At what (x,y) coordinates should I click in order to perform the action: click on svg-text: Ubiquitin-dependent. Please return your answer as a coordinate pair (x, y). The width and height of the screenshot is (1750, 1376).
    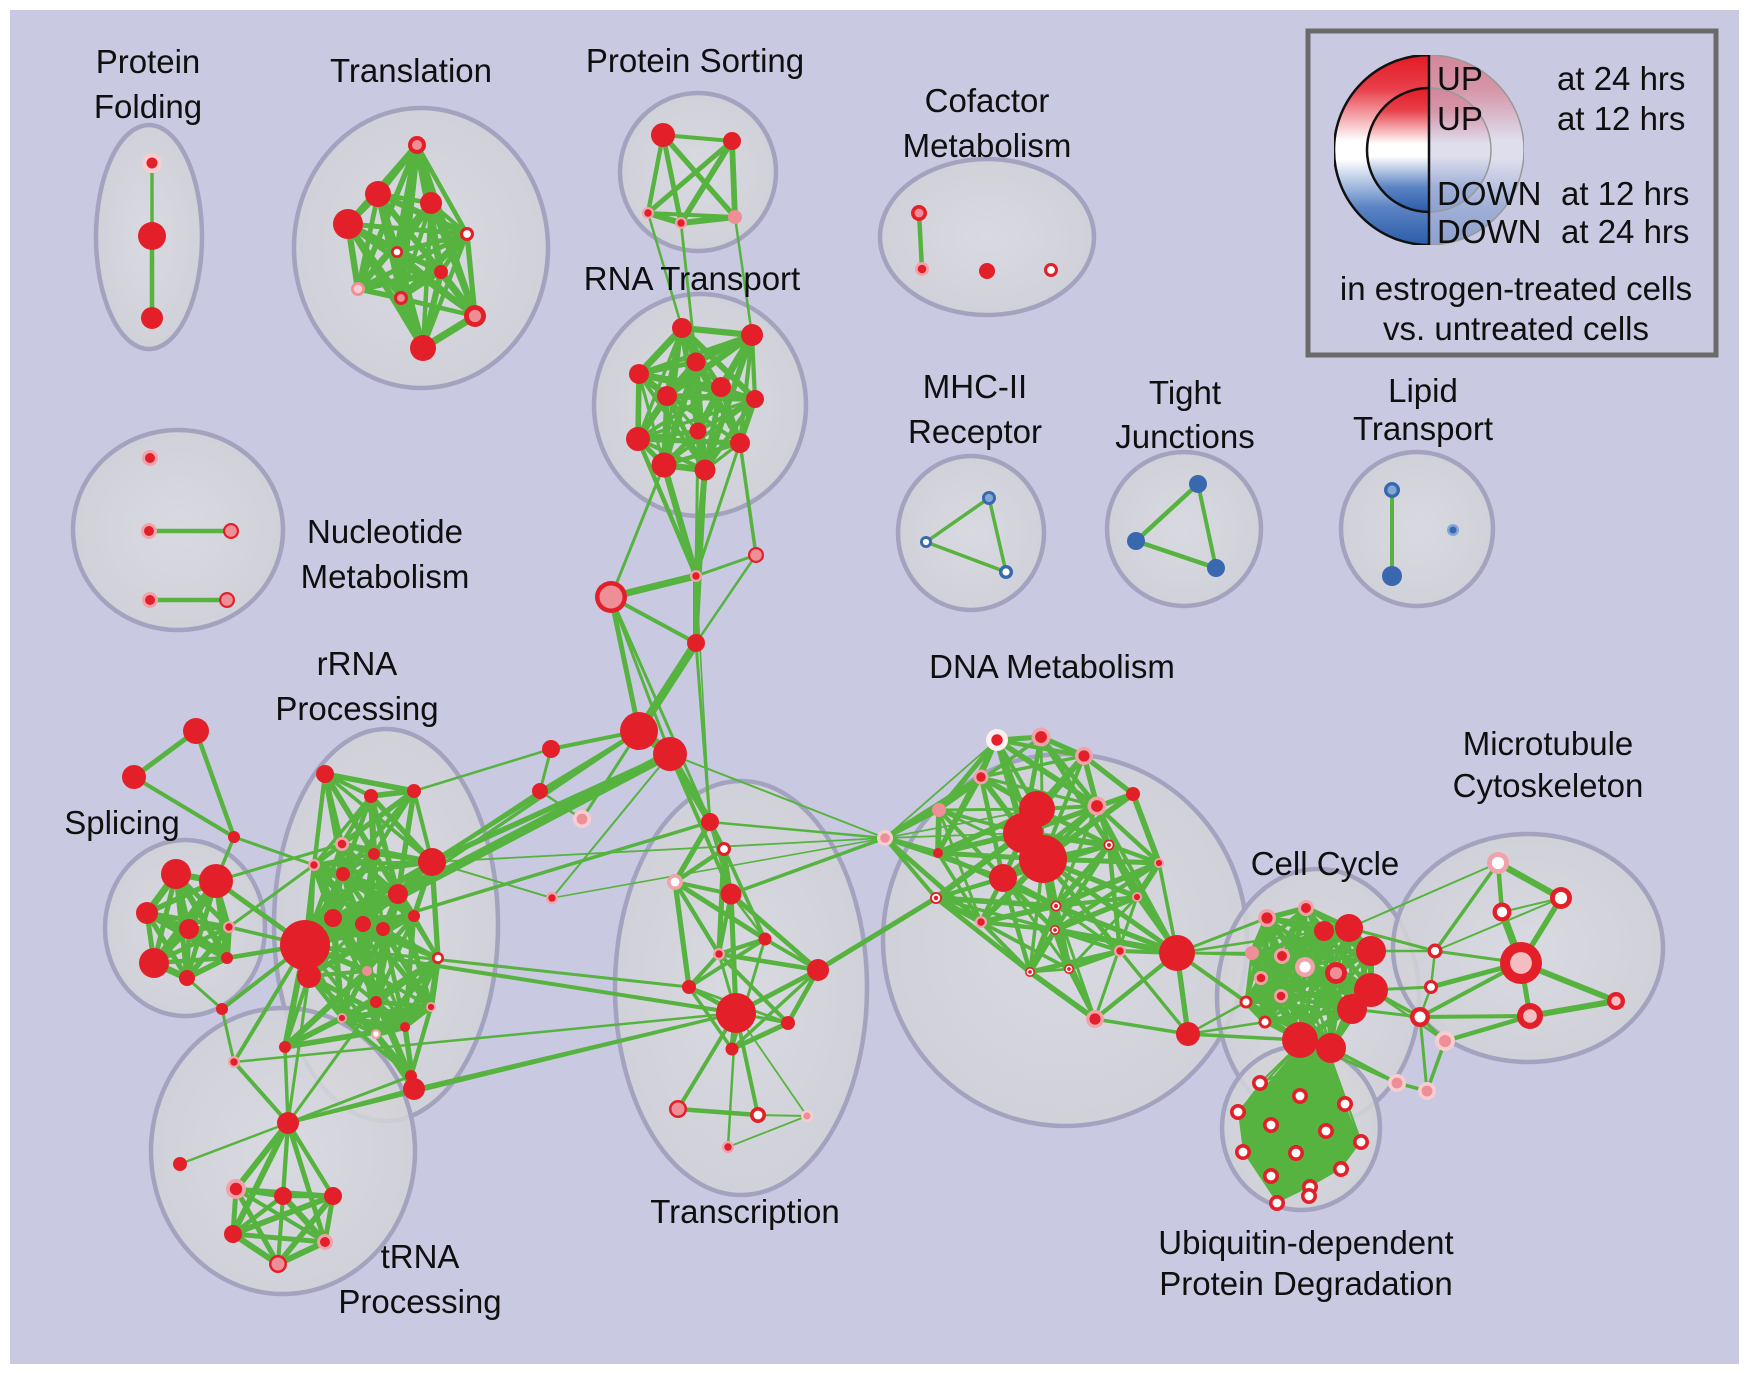
    Looking at the image, I should click on (1305, 1242).